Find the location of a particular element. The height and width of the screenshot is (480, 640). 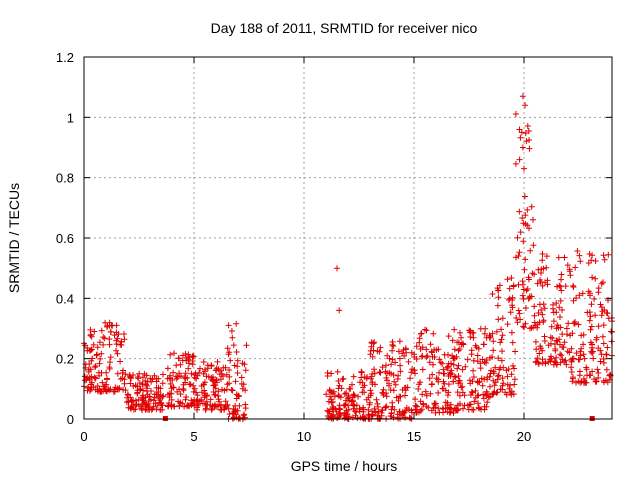

y-tick-label: 0 is located at coordinates (70, 419).